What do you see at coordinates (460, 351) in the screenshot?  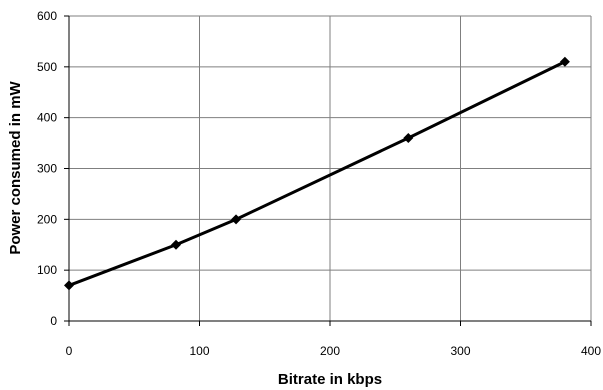 I see `x-tick-label: 300` at bounding box center [460, 351].